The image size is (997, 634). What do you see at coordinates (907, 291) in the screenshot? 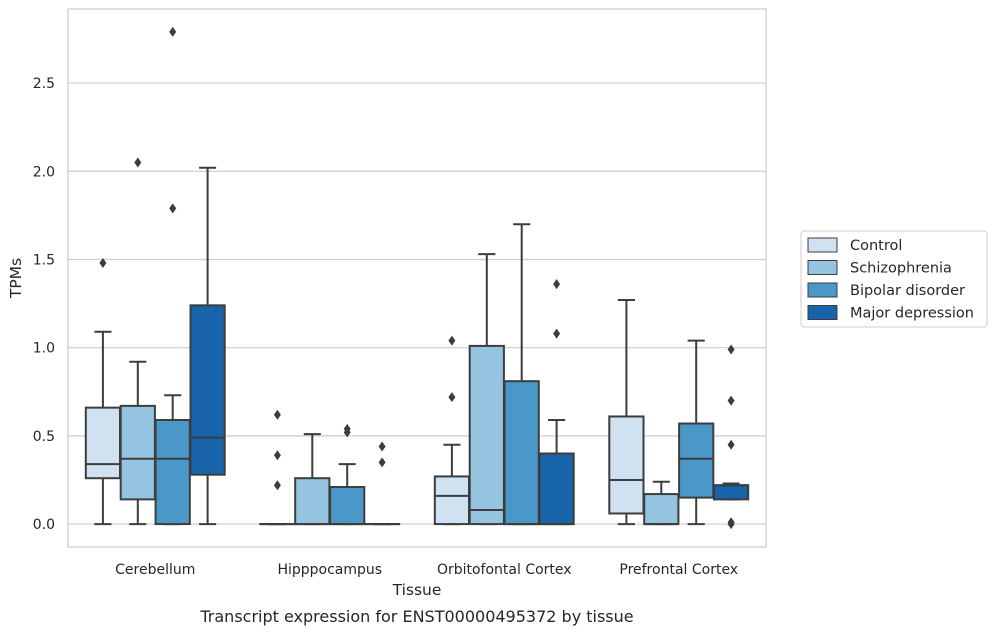
I see `legend-label: Bipolar disorder` at bounding box center [907, 291].